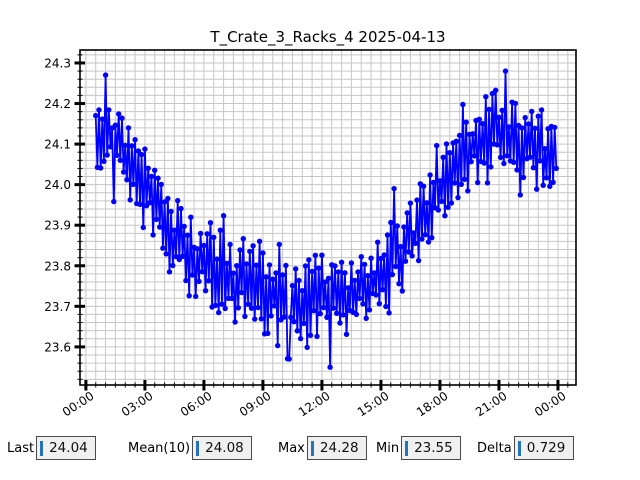  What do you see at coordinates (491, 404) in the screenshot?
I see `x-tick-label: 21:00` at bounding box center [491, 404].